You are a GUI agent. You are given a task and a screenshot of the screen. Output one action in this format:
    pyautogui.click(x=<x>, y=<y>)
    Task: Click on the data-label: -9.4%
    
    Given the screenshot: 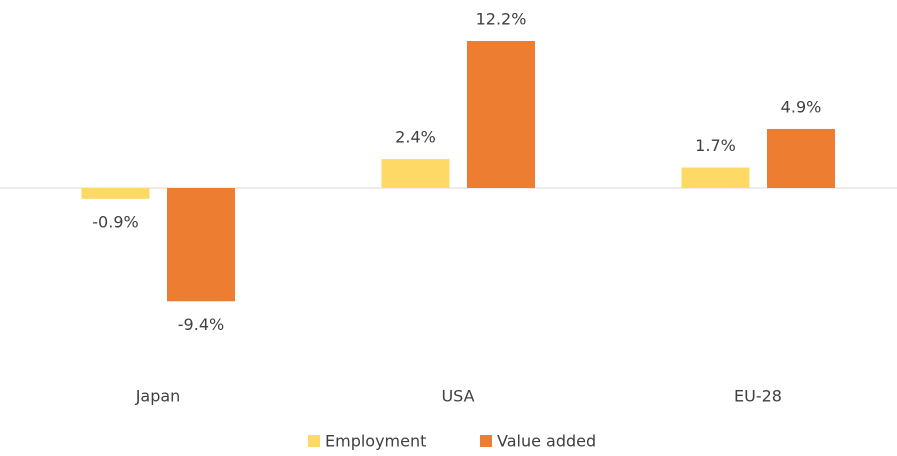 What is the action you would take?
    pyautogui.click(x=201, y=324)
    